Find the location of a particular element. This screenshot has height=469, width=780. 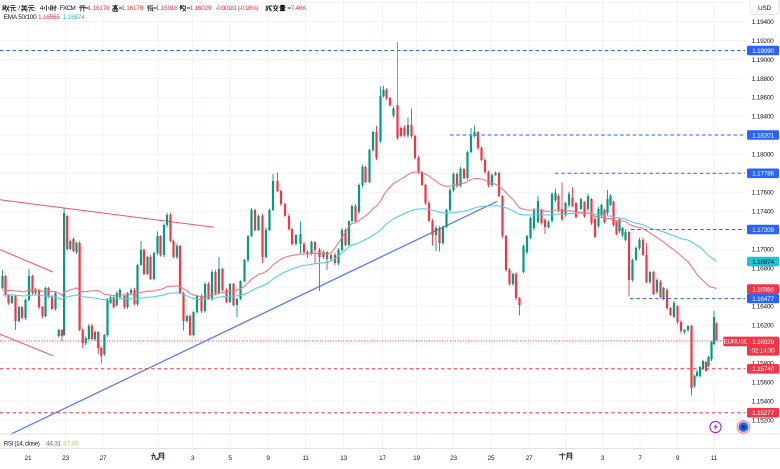

svg-text: FXCM is located at coordinates (68, 8).